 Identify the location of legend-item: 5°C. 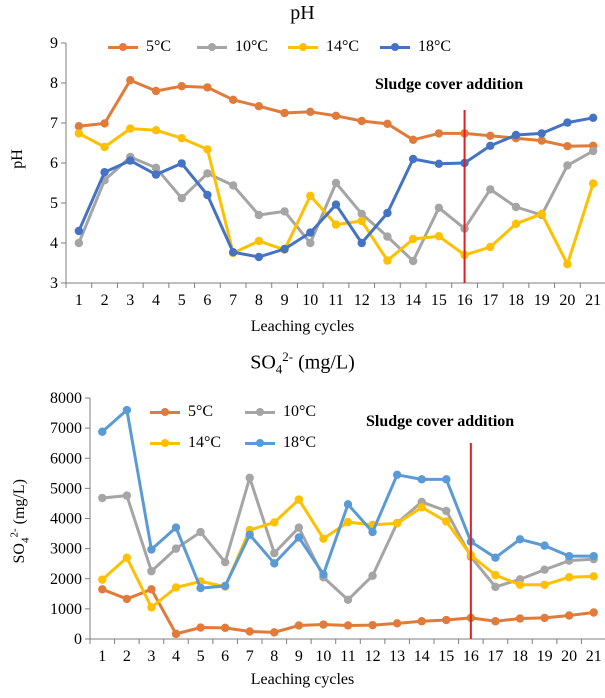
(139, 47).